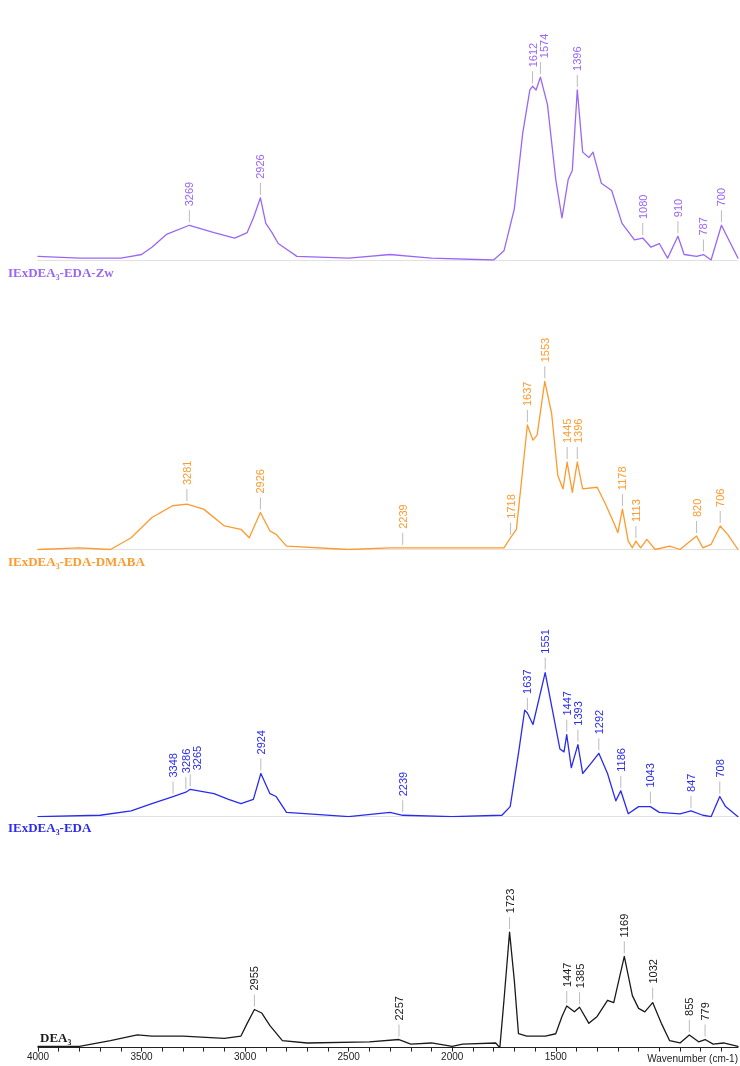  I want to click on series-label: DEA₃, so click(56, 1038).